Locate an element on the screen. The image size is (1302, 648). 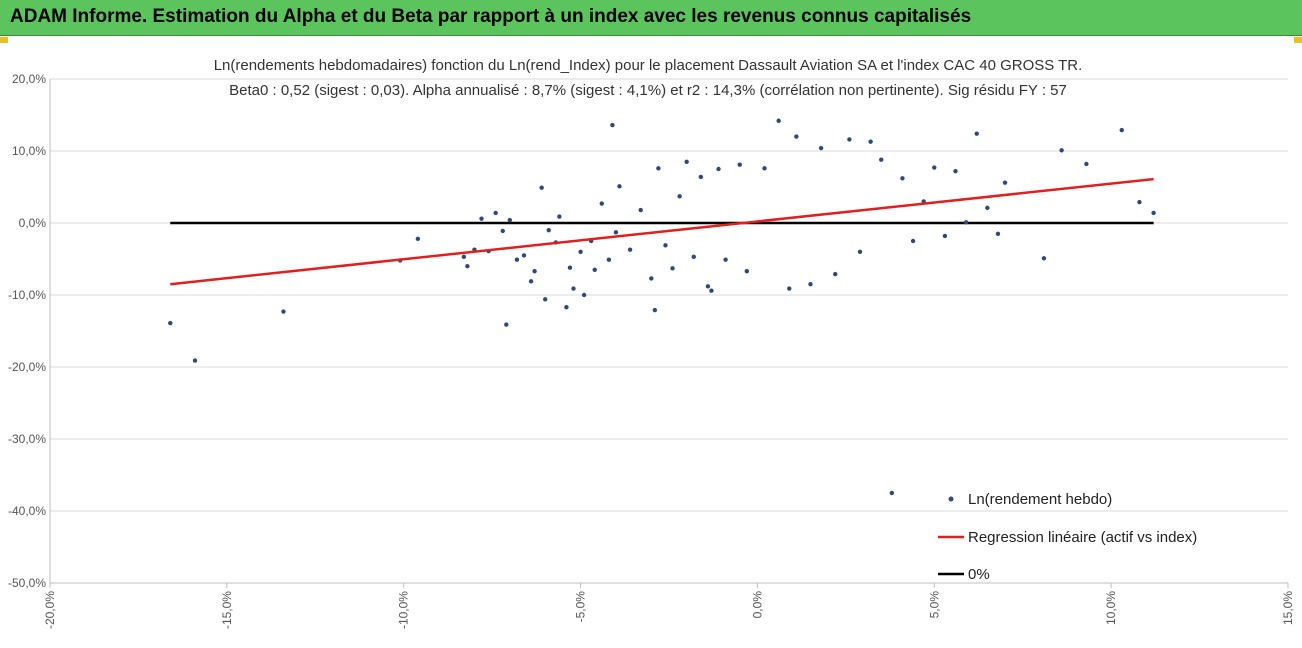
y-tick-label: 0,0% is located at coordinates (33, 223).